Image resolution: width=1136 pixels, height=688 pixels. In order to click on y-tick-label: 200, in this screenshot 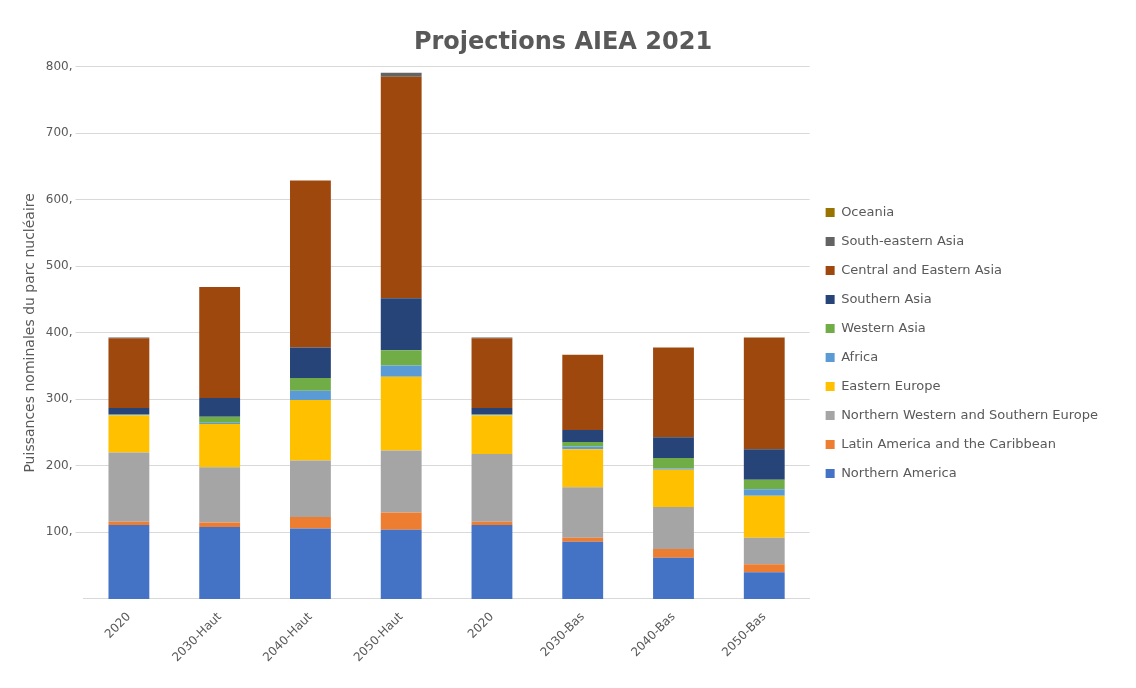, I will do `click(59, 464)`.